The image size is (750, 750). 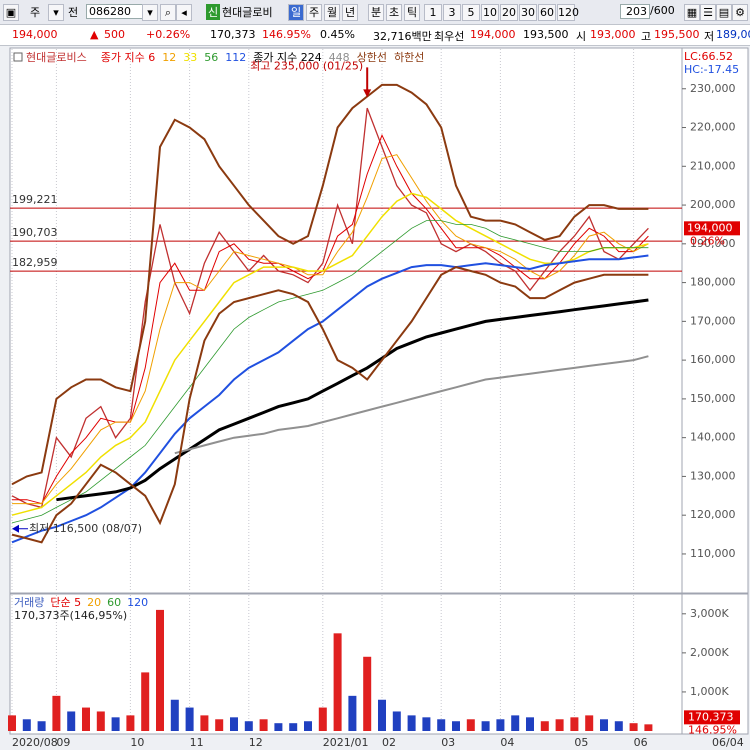 What do you see at coordinates (56, 57) in the screenshot?
I see `legend-entry: 현대글로비스` at bounding box center [56, 57].